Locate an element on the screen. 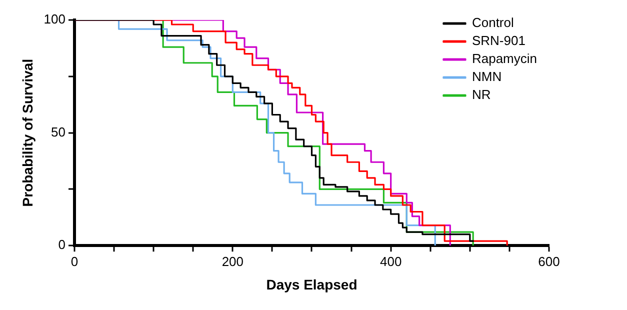  x-tick-label: 600 is located at coordinates (549, 261).